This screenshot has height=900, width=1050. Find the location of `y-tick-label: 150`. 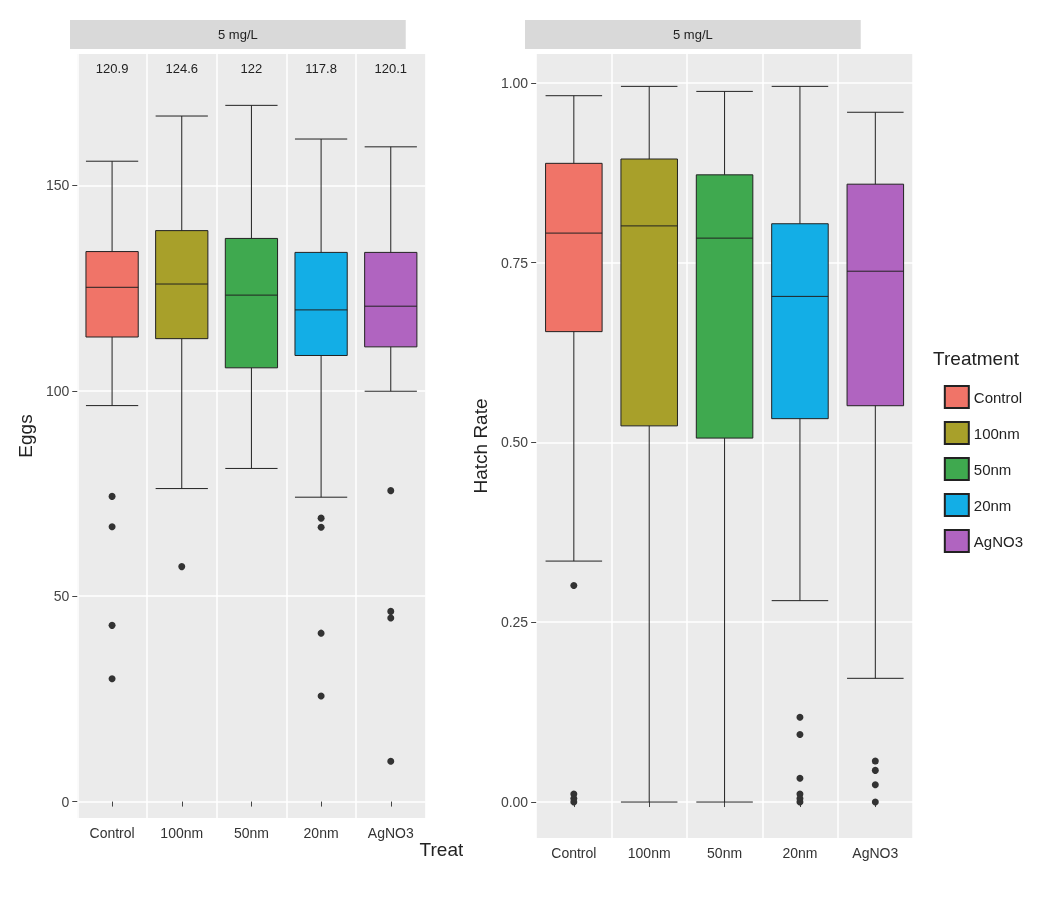

y-tick-label: 150 is located at coordinates (57, 185).